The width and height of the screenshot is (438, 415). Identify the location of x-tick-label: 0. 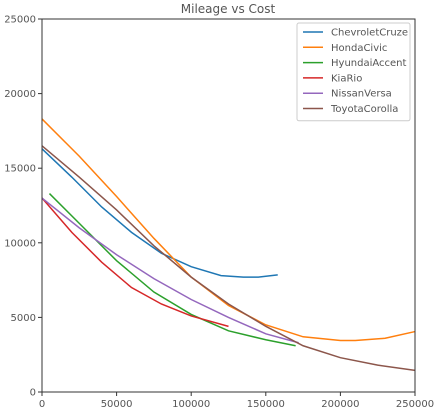
(42, 404).